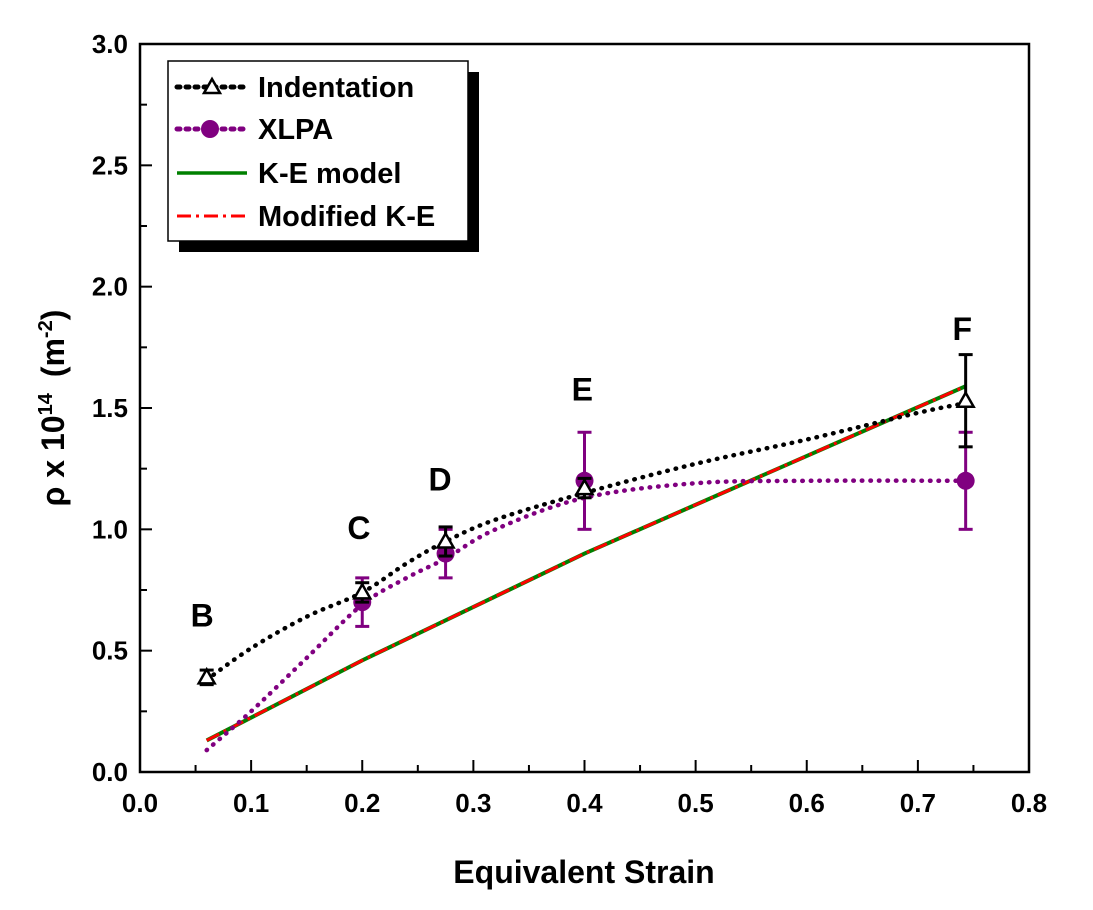 The image size is (1093, 910). What do you see at coordinates (358, 528) in the screenshot?
I see `sample-label-c: C` at bounding box center [358, 528].